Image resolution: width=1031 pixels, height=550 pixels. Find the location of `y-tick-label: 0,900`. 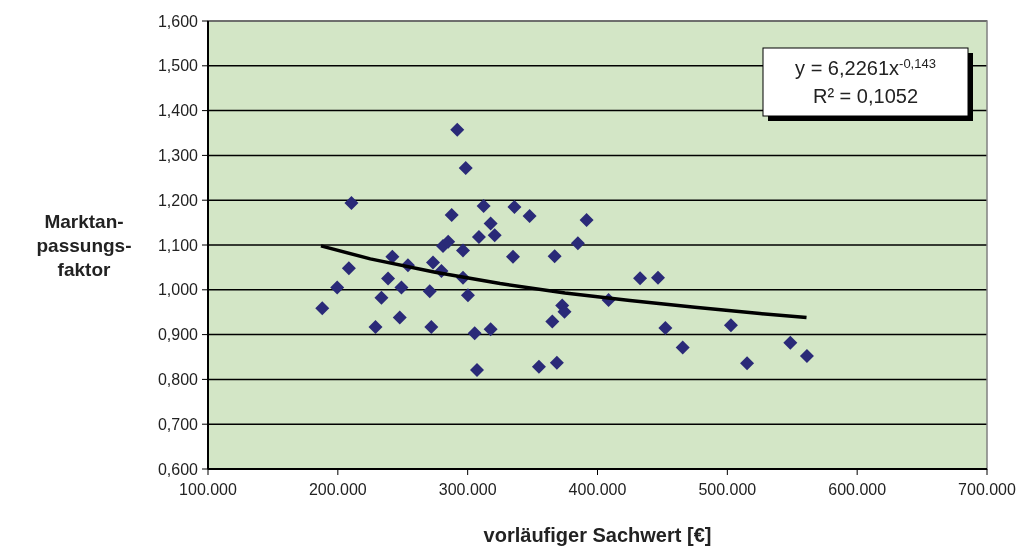

y-tick-label: 0,900 is located at coordinates (178, 335).